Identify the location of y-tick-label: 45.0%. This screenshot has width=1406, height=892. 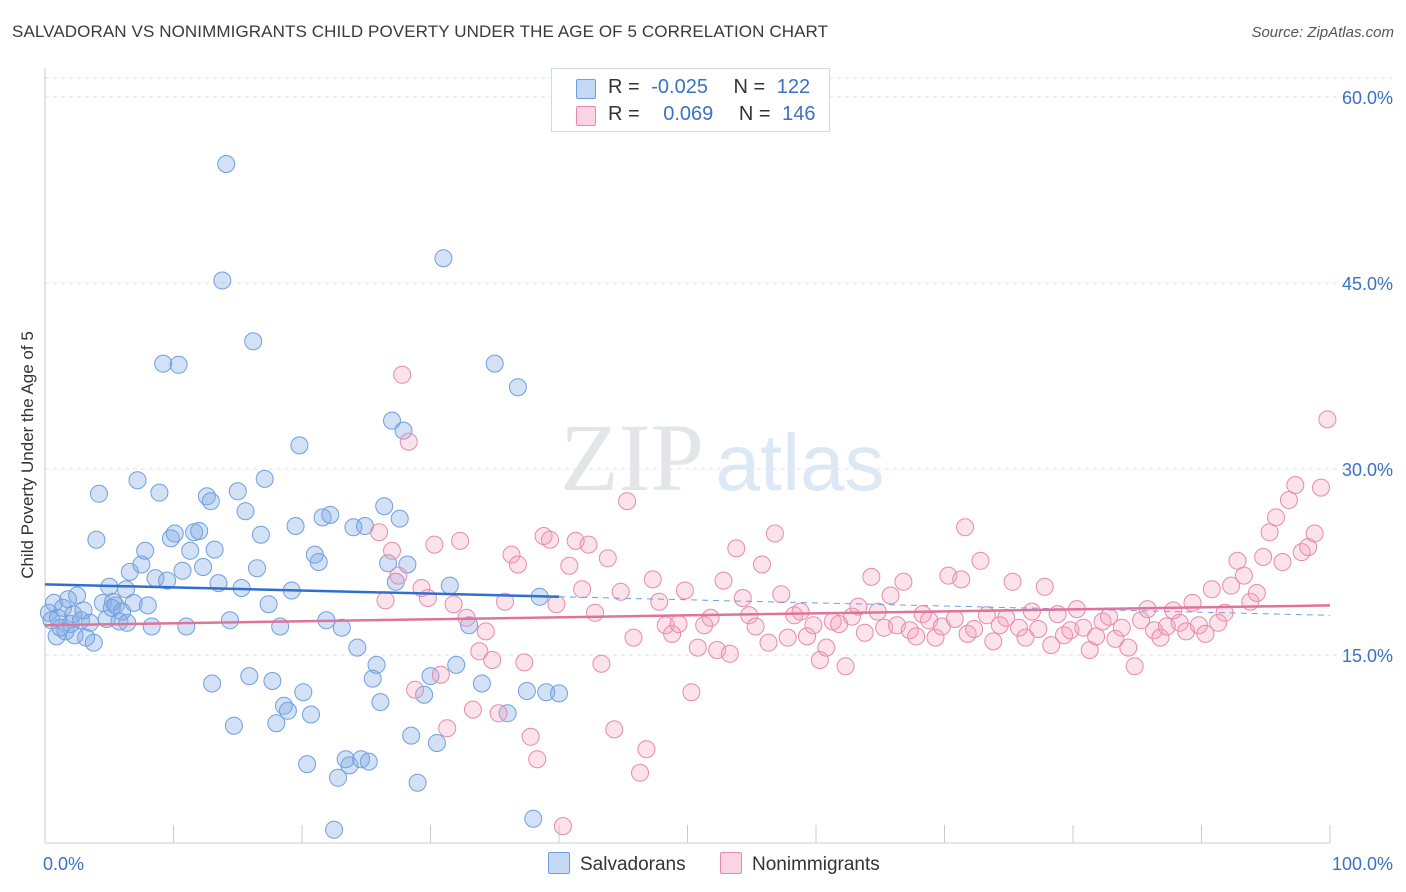
(1367, 284).